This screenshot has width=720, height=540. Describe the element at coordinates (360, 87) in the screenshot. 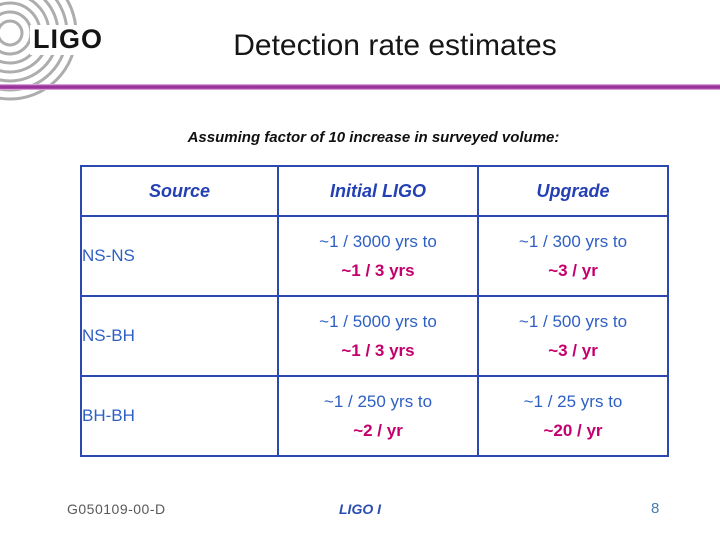

I see `title-divider` at that location.